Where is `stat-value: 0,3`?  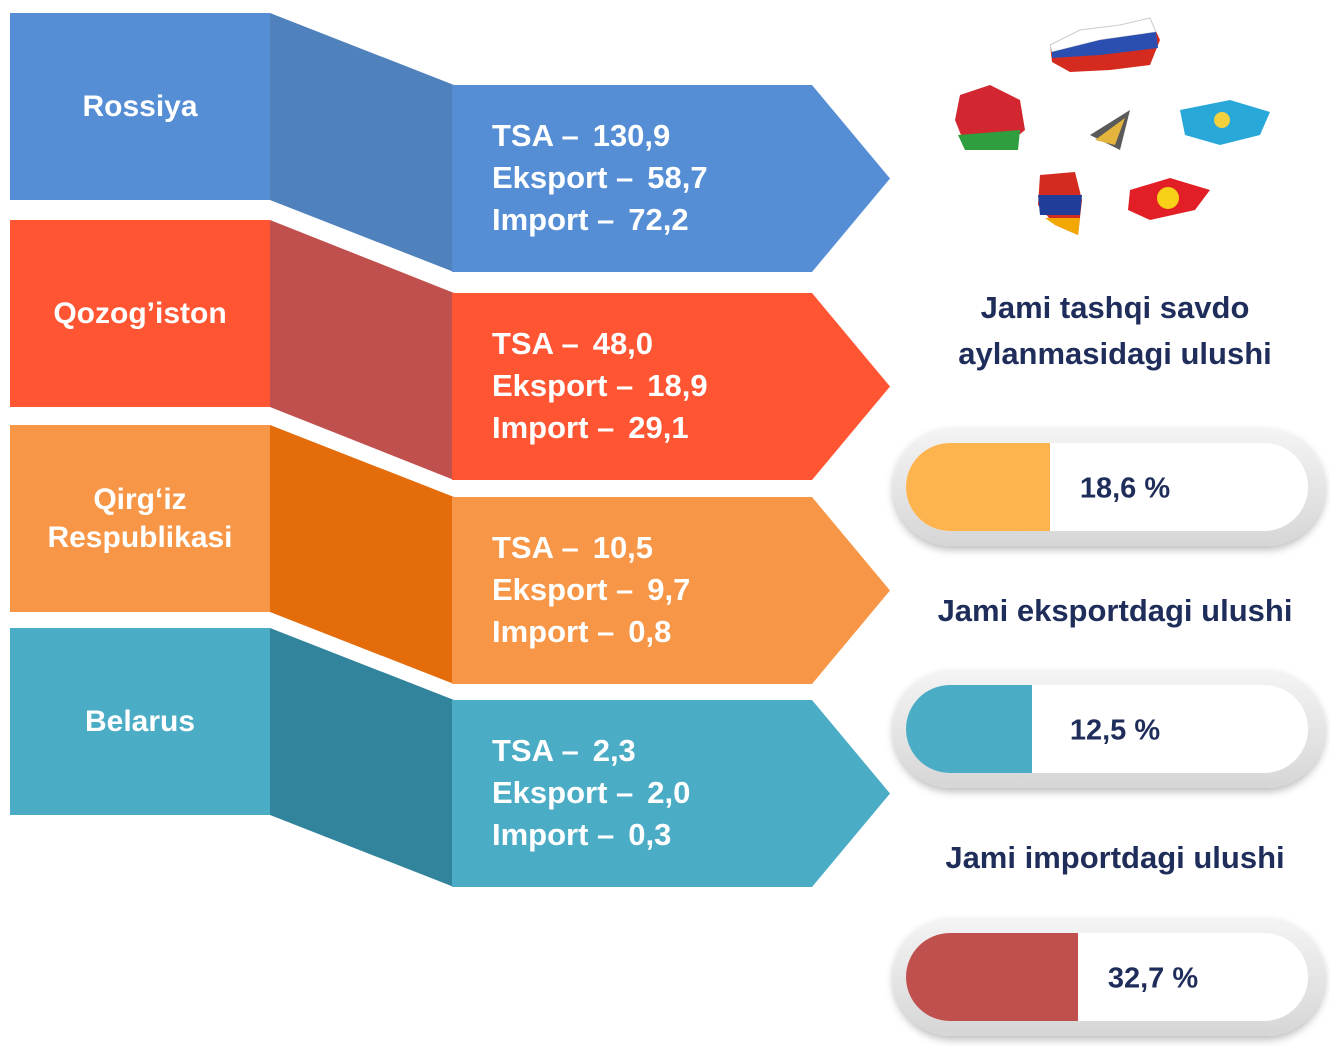
stat-value: 0,3 is located at coordinates (649, 834).